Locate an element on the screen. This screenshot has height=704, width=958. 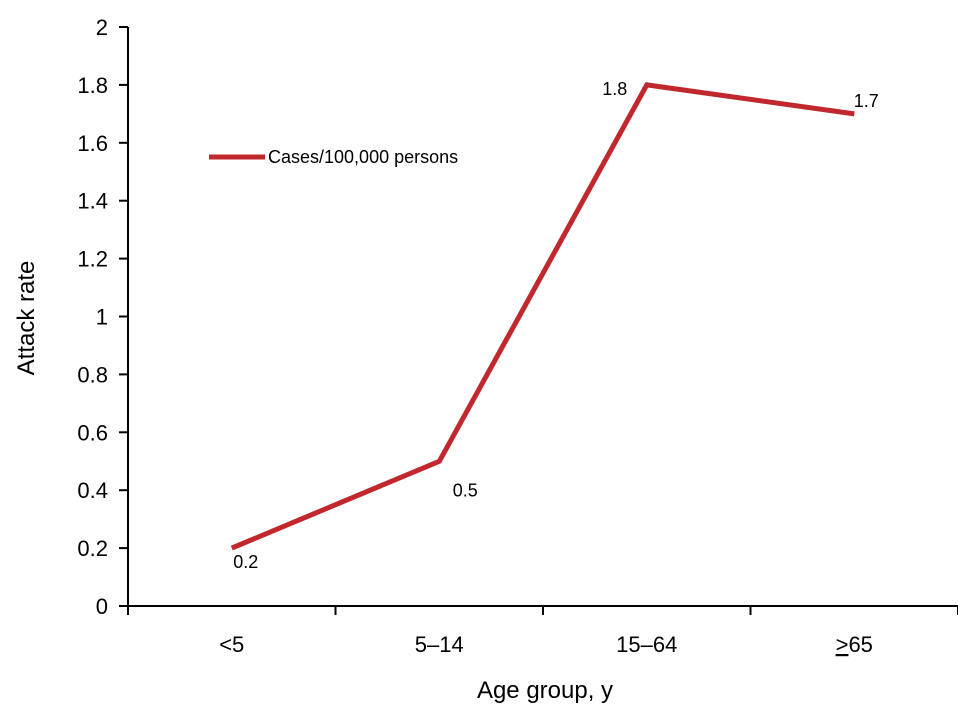
x-axis-title: Age group, y is located at coordinates (545, 690).